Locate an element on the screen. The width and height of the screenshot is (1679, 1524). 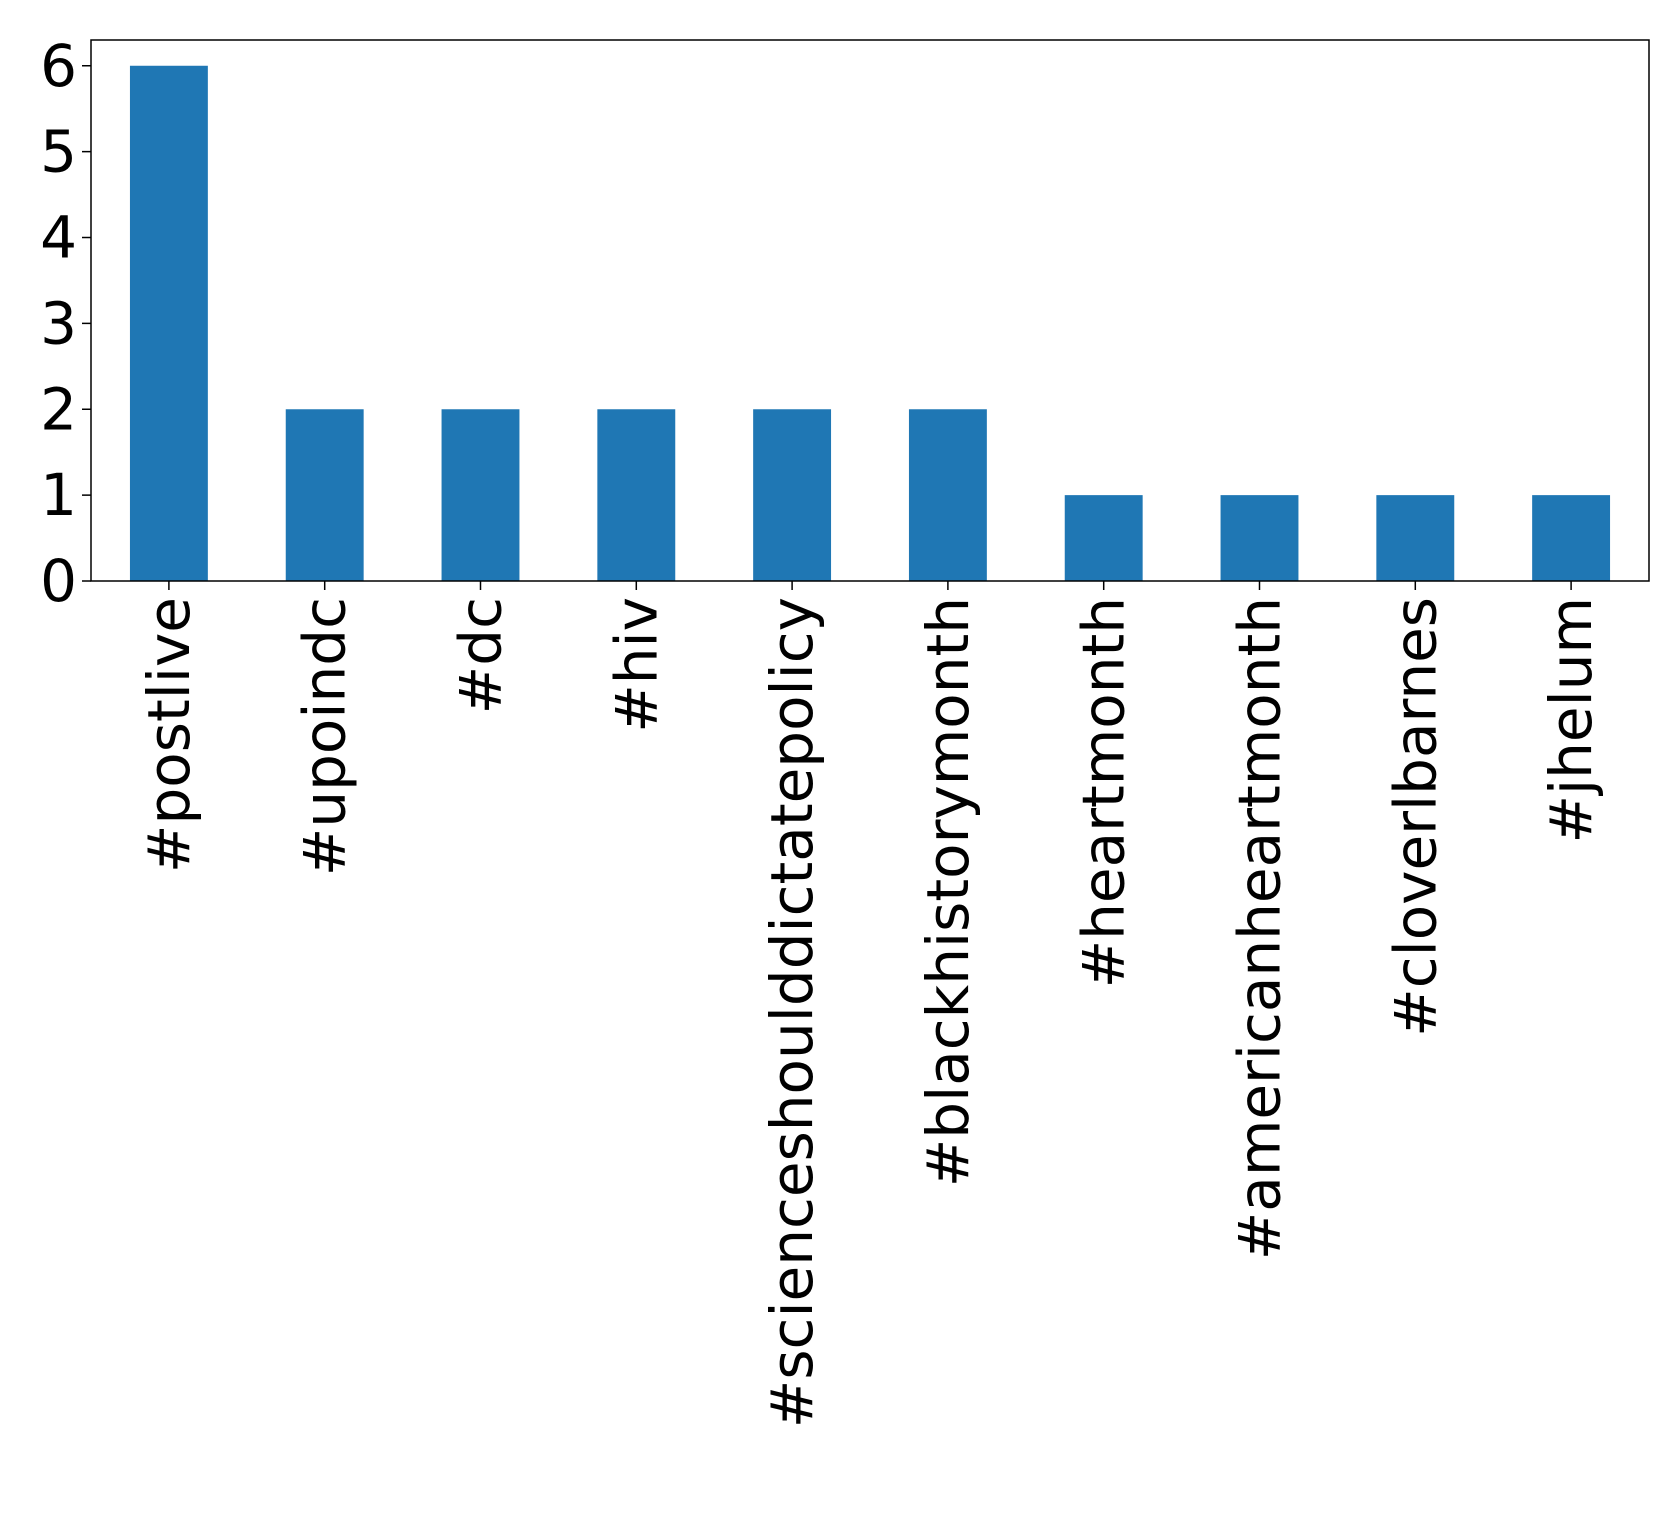
y-tick-label: 0 is located at coordinates (58, 581).